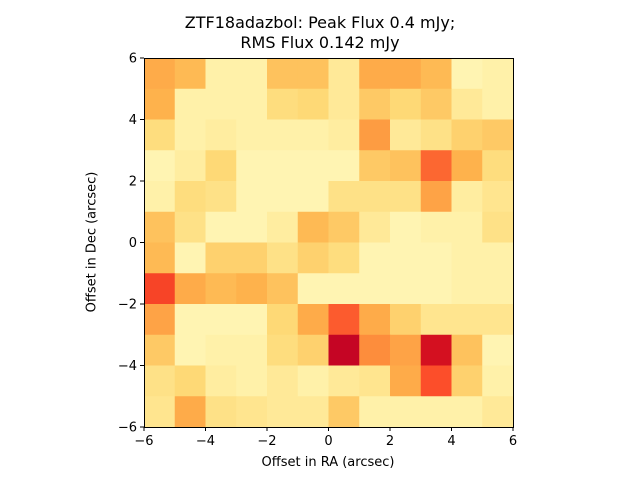 This screenshot has width=640, height=480. Describe the element at coordinates (131, 244) in the screenshot. I see `y-axis-ticks: −6 −4 −2 0 2 4 6` at that location.